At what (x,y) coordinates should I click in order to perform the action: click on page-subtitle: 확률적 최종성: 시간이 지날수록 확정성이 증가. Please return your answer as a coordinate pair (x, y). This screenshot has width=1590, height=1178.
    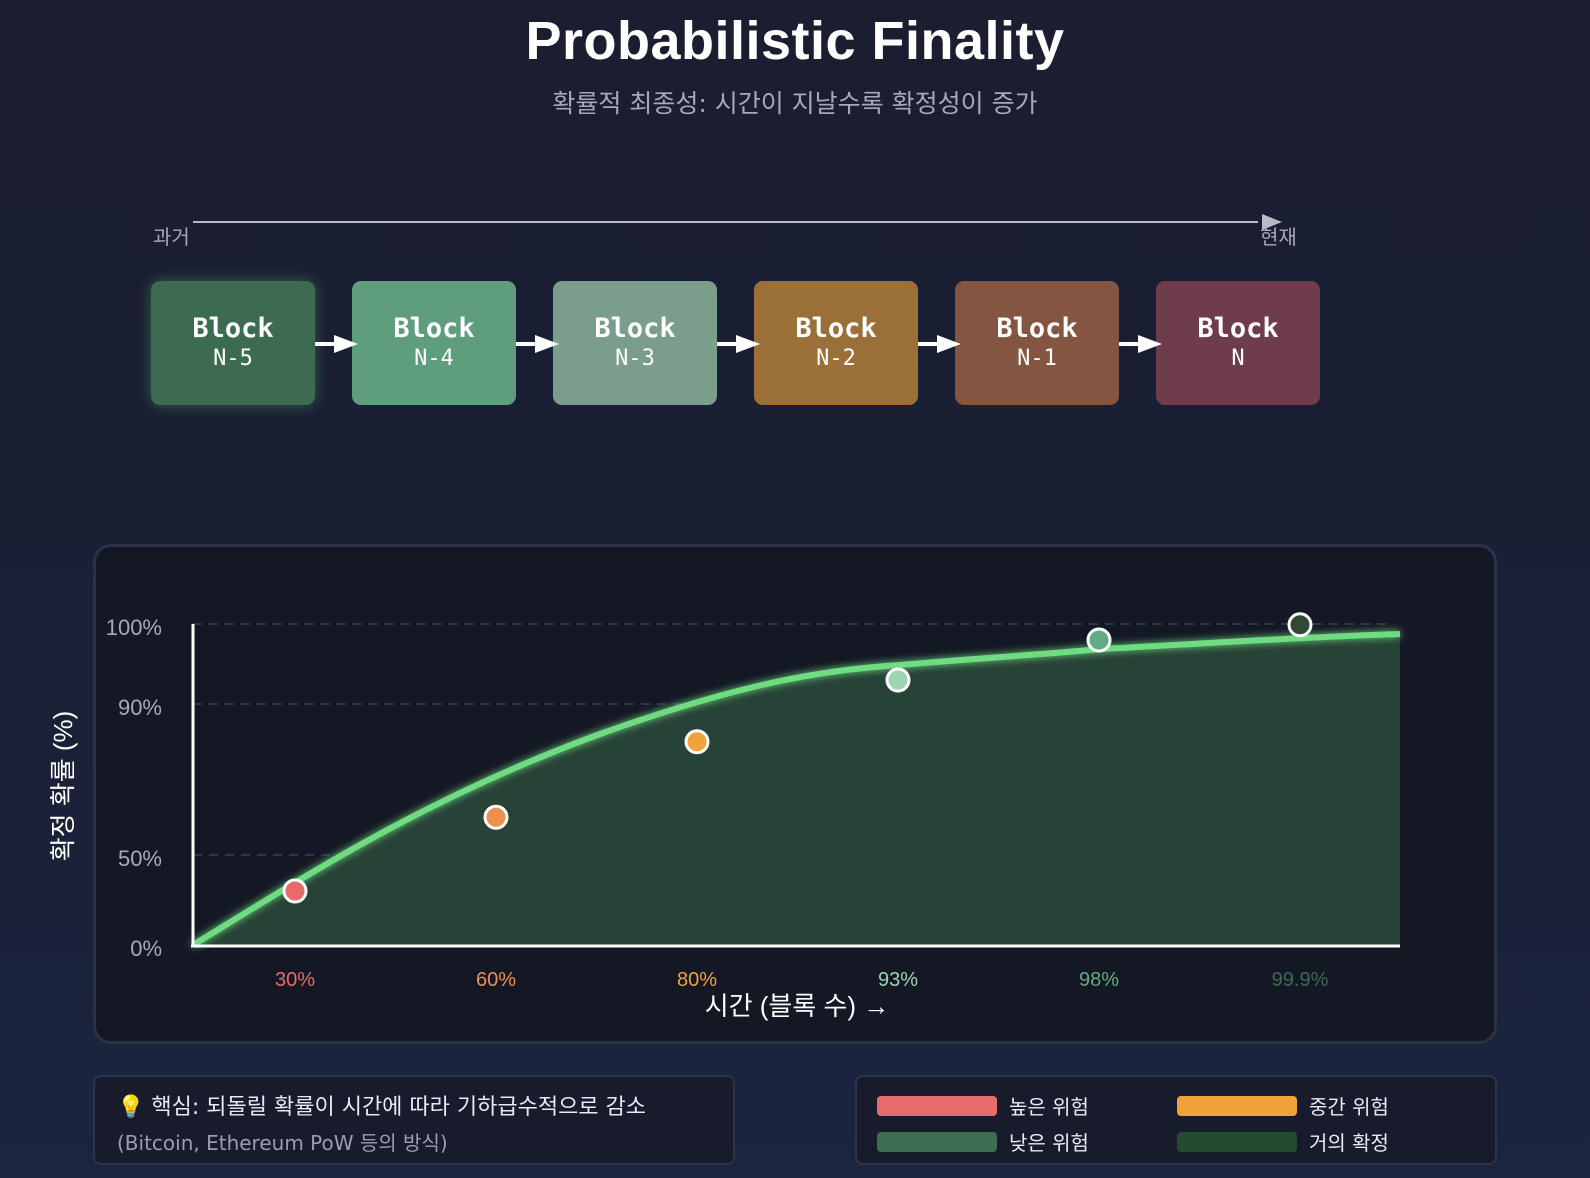
    Looking at the image, I should click on (795, 103).